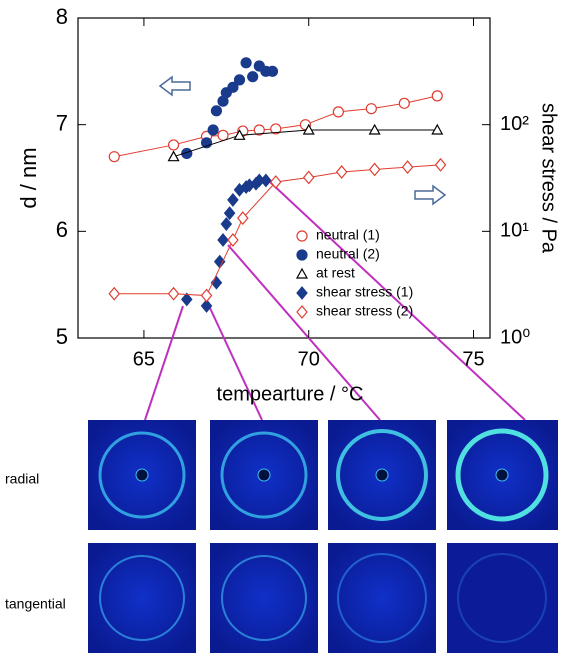 This screenshot has width=568, height=655. What do you see at coordinates (364, 311) in the screenshot?
I see `legend-label: shear stress (2)` at bounding box center [364, 311].